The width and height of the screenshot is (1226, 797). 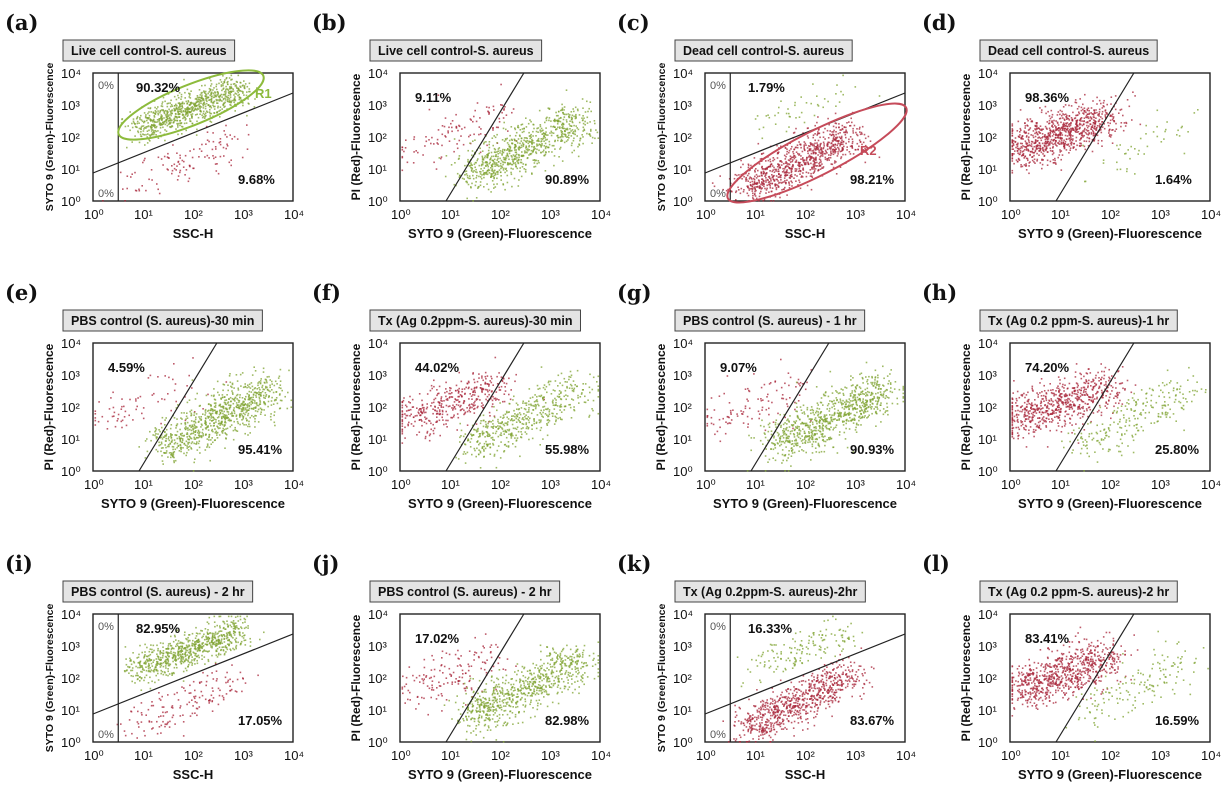 I want to click on quadrant-percent: 90.89%, so click(x=567, y=179).